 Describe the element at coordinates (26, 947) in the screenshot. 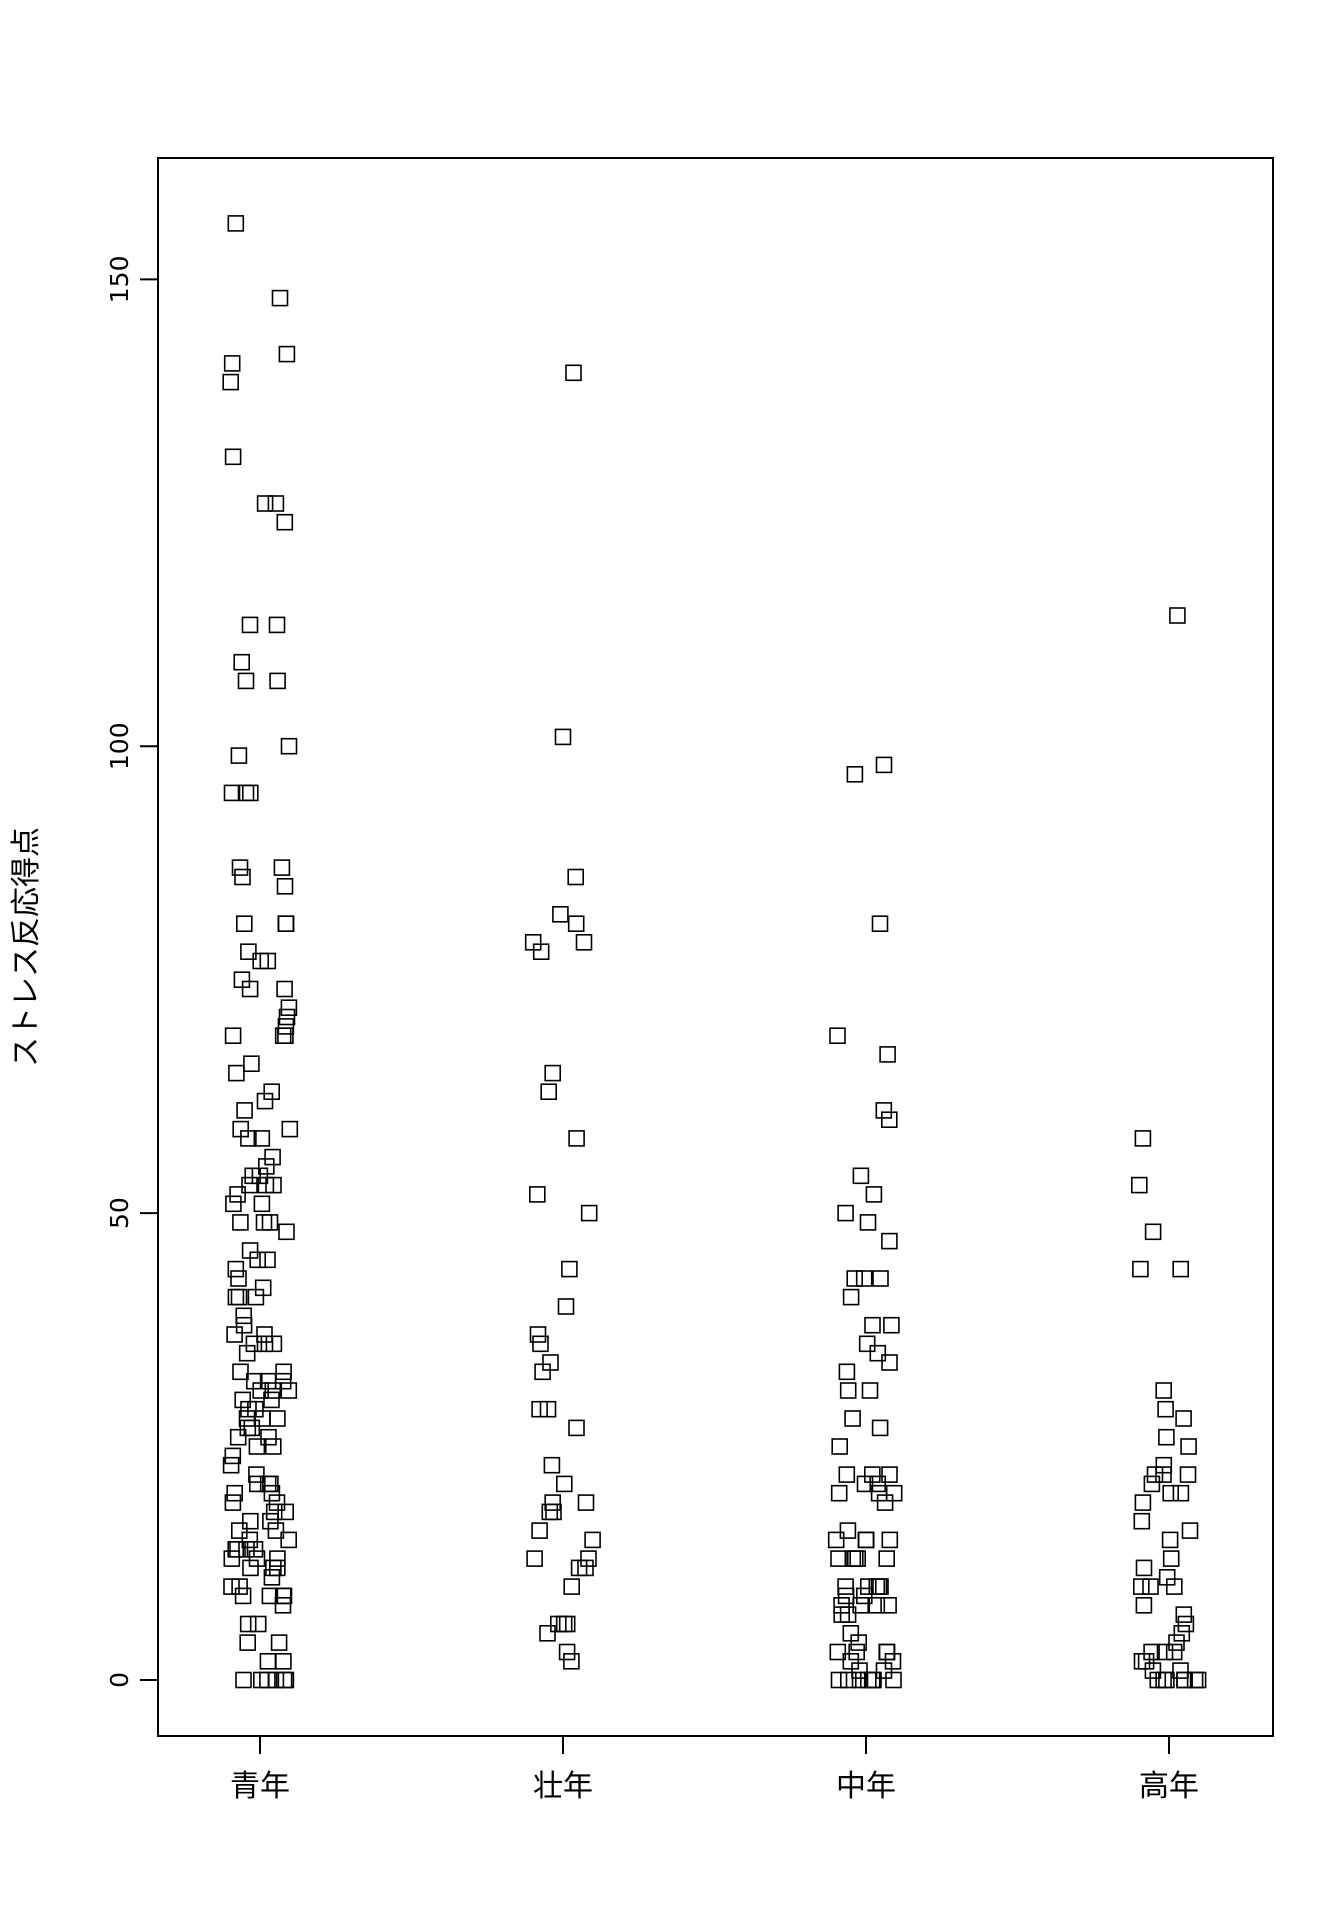

I see `y-axis-label: ストレス反応得点` at that location.